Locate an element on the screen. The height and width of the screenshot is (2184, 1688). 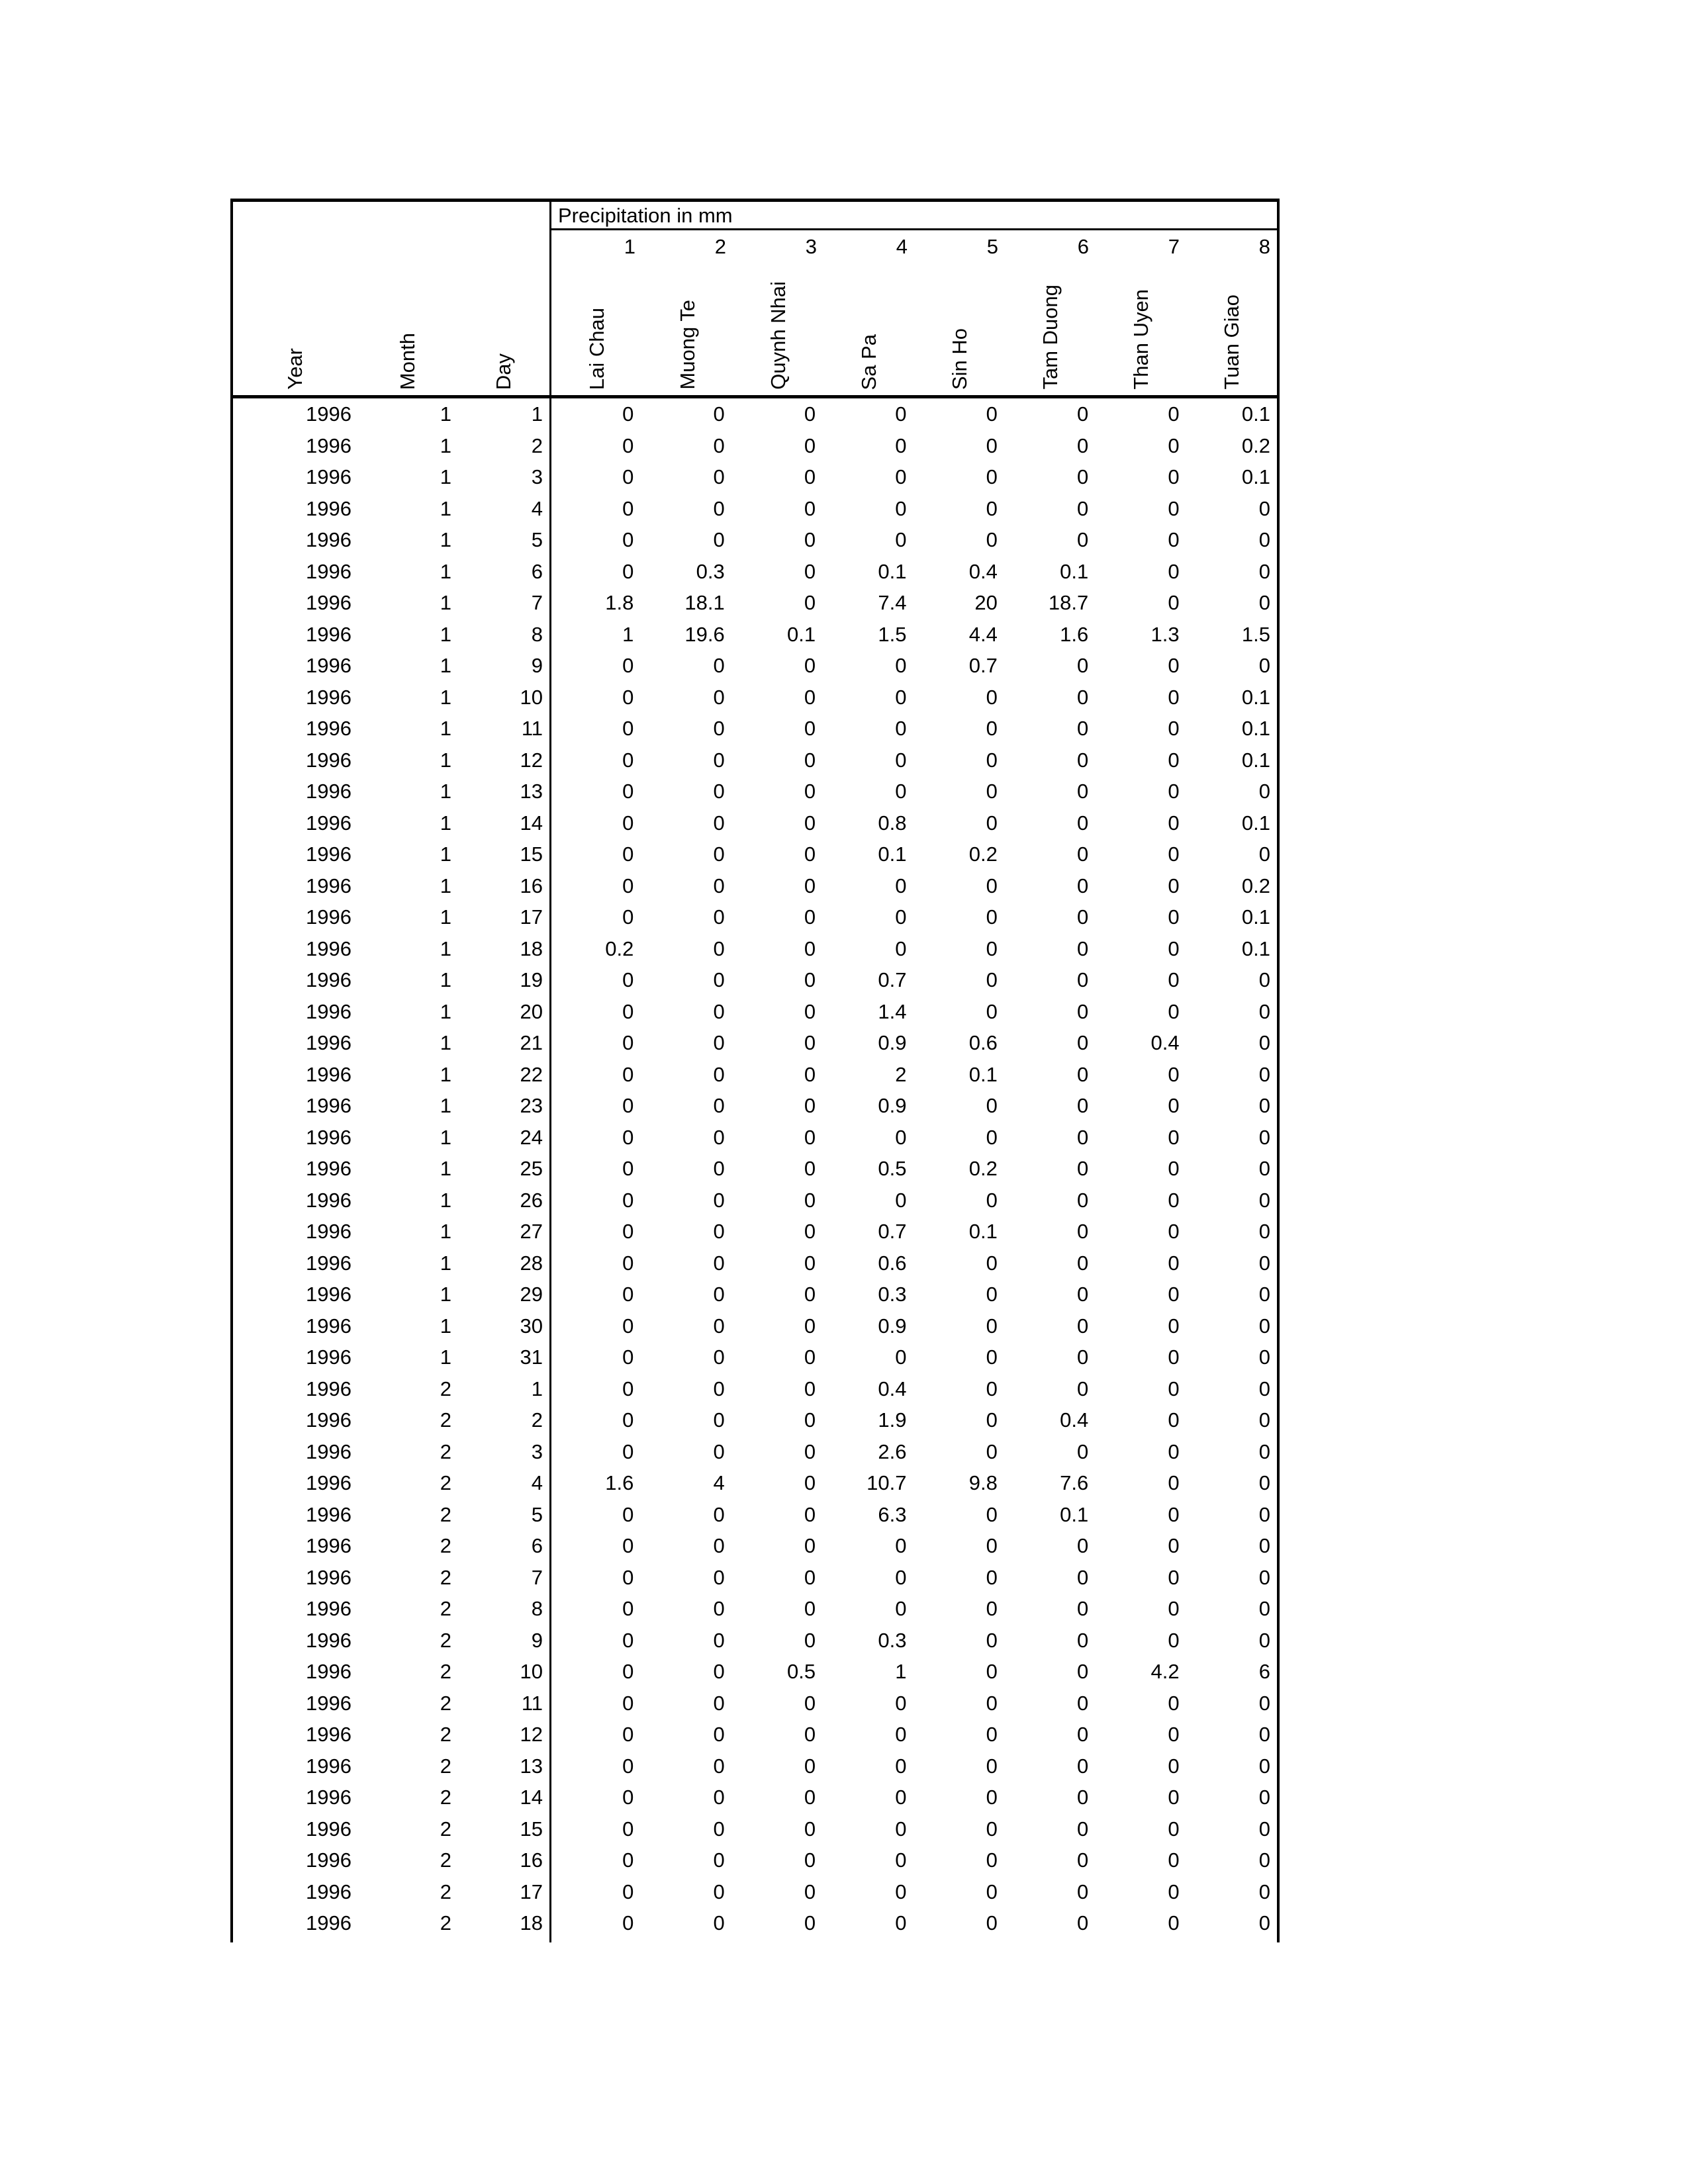
value-cell: 0.7 is located at coordinates (892, 1231).